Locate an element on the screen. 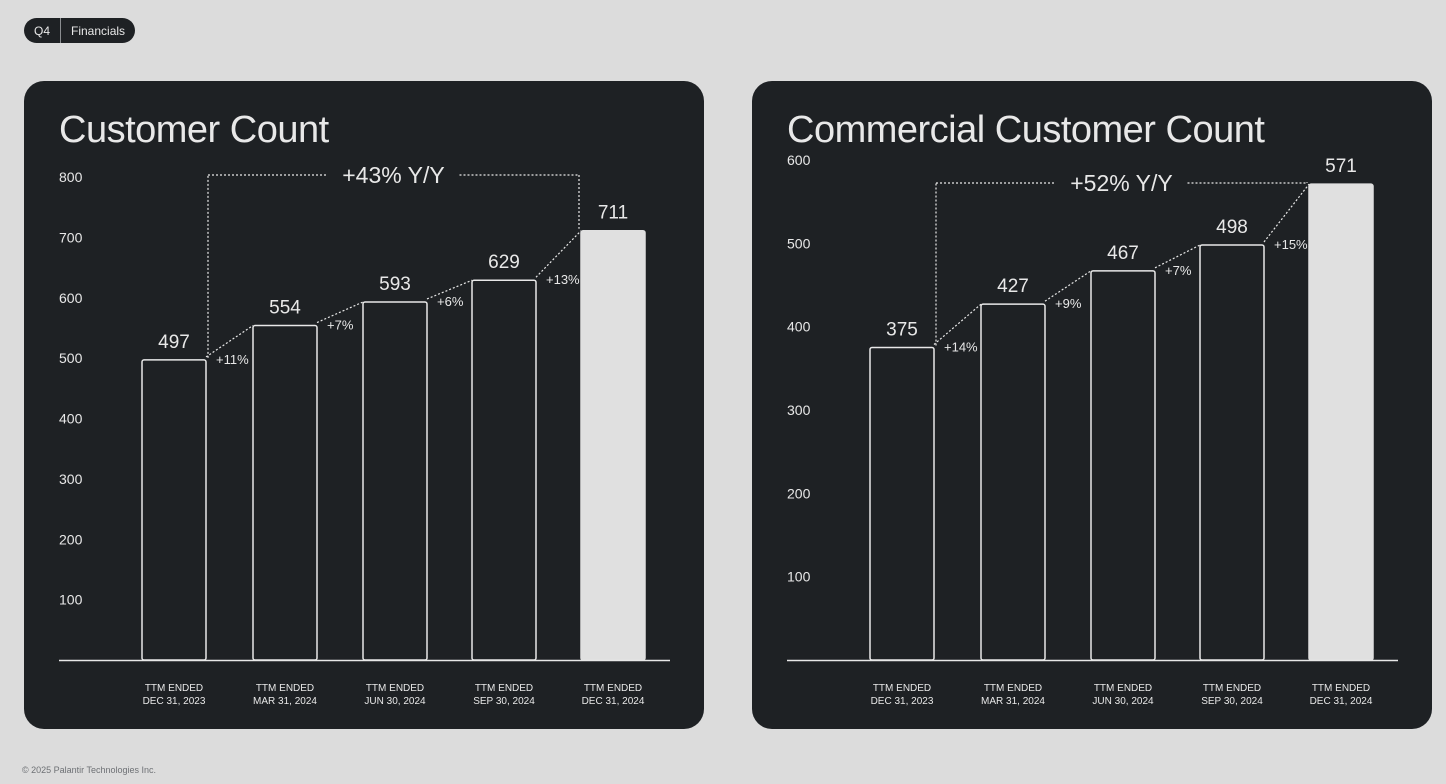  copyright-footer: © 2025 Palantir Technologies Inc. is located at coordinates (89, 770).